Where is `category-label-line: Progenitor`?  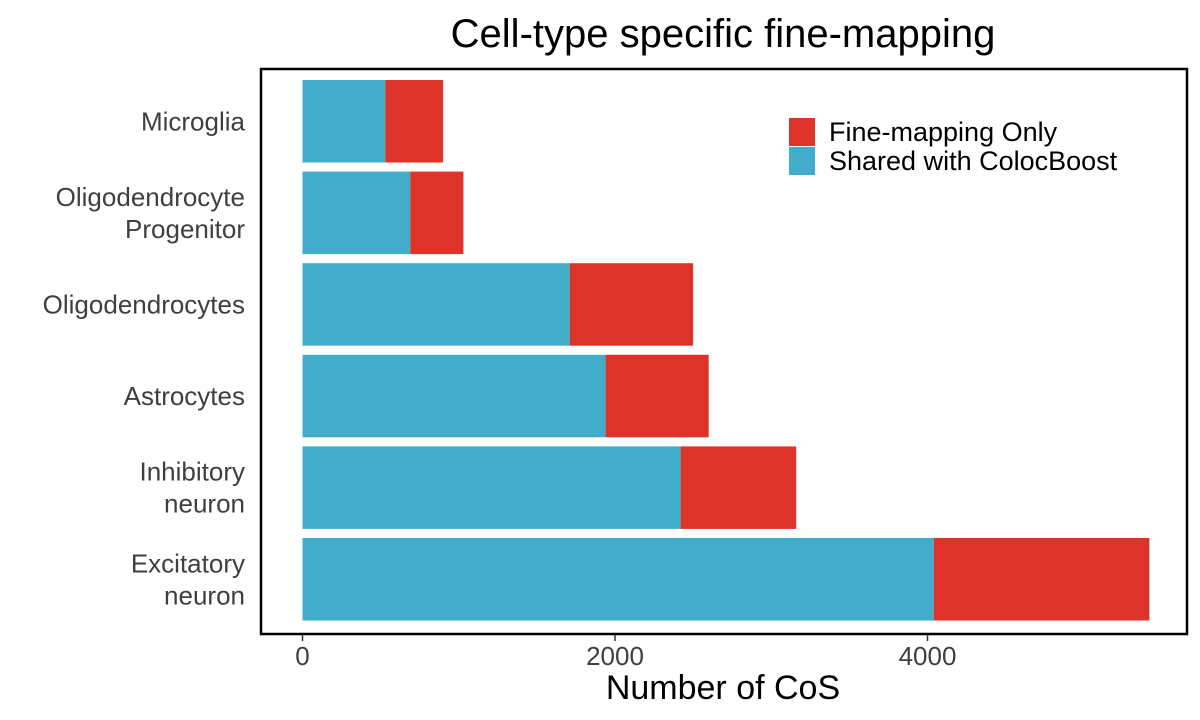
category-label-line: Progenitor is located at coordinates (185, 229).